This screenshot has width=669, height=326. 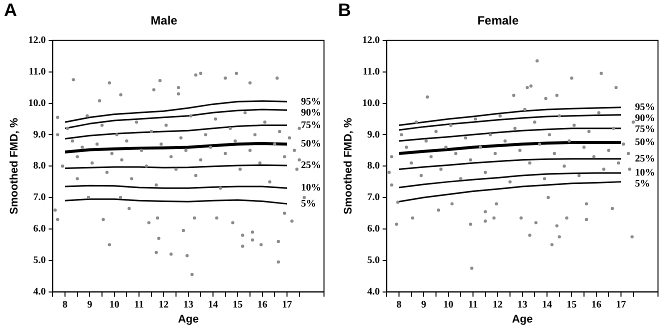 What do you see at coordinates (10, 10) in the screenshot?
I see `text: A` at bounding box center [10, 10].